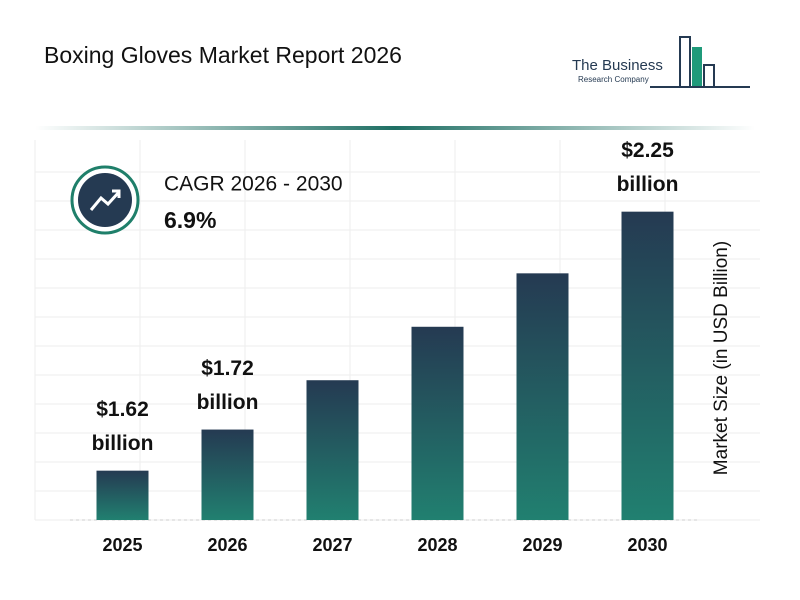 The image size is (800, 600). What do you see at coordinates (721, 358) in the screenshot?
I see `y-axis-label: Market Size (in USD Billion)` at bounding box center [721, 358].